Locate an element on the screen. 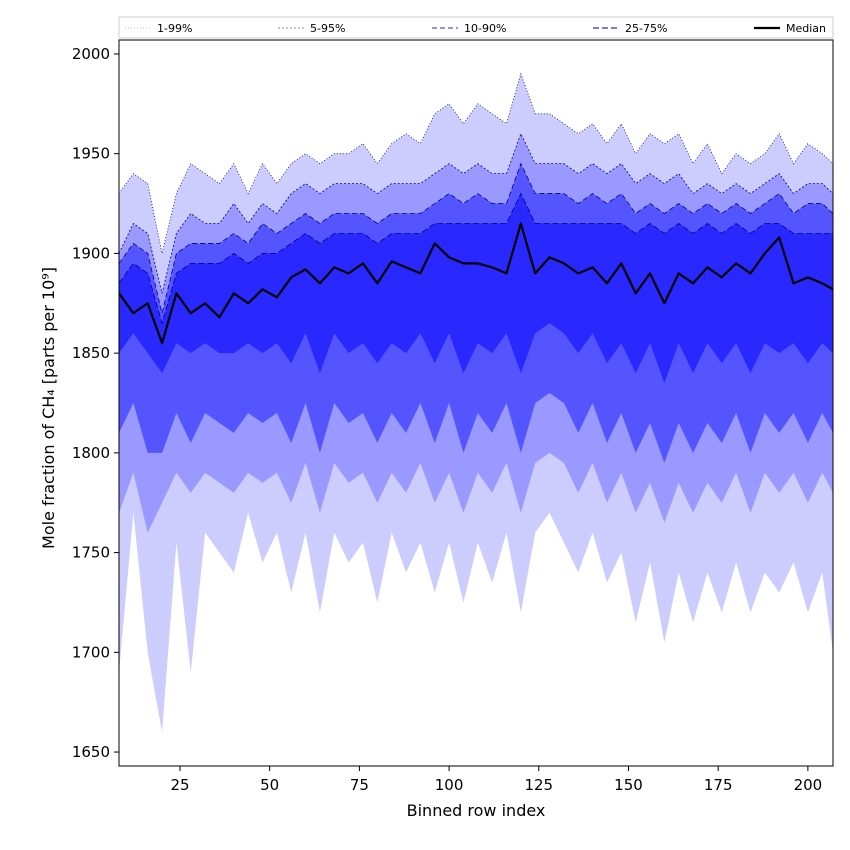 The image size is (850, 850). y-tick-label: 1700 is located at coordinates (91, 652).